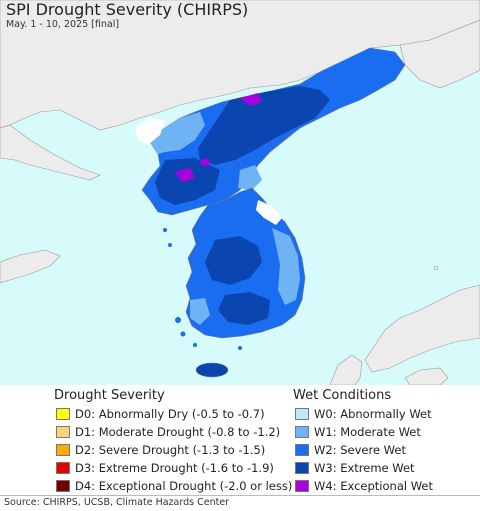 This screenshot has height=511, width=480. What do you see at coordinates (205, 162) in the screenshot?
I see `nk-w4-west2` at bounding box center [205, 162].